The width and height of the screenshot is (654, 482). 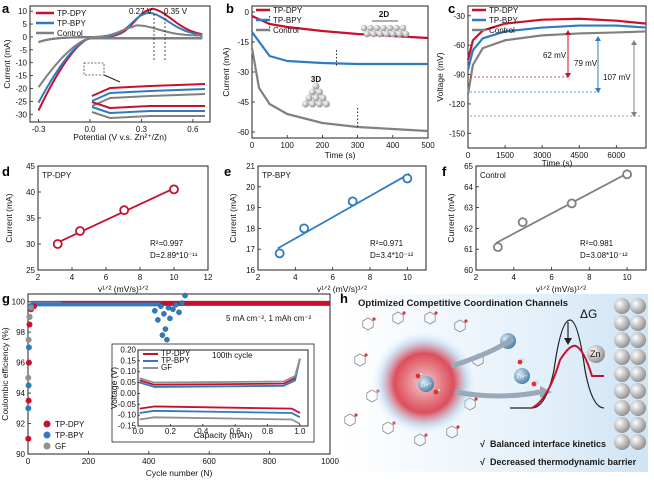 I want to click on b-xtick-label: 0, so click(x=252, y=145).